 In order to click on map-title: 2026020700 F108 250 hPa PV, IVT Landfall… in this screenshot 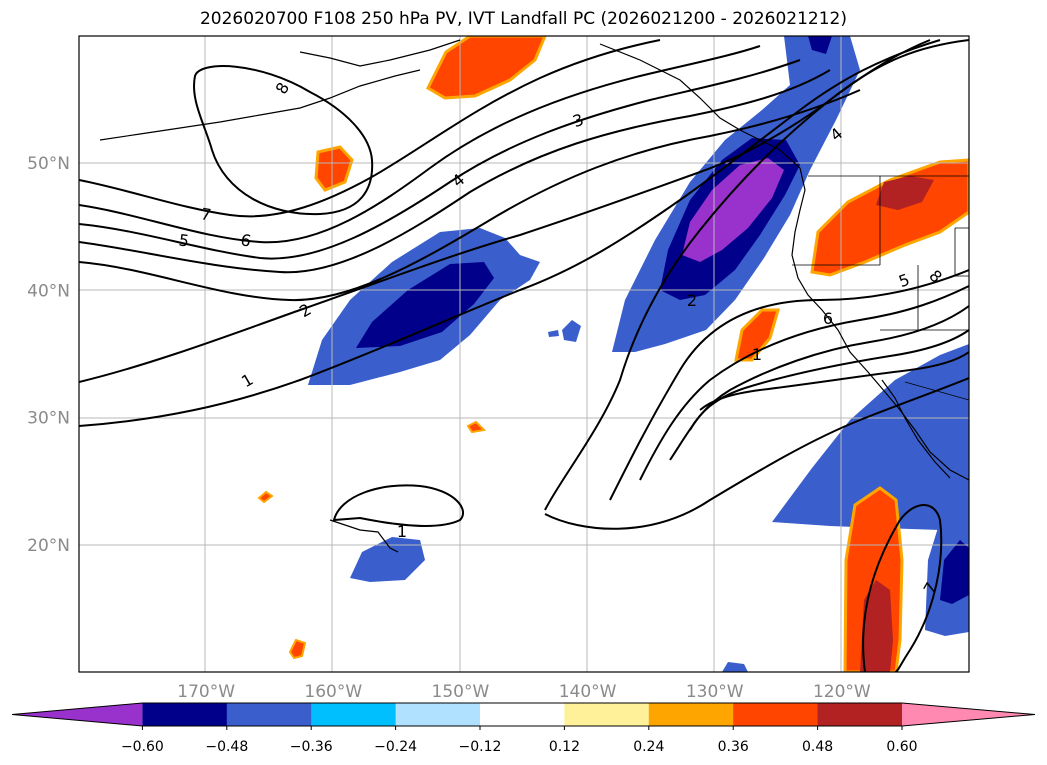, I will do `click(523, 19)`.